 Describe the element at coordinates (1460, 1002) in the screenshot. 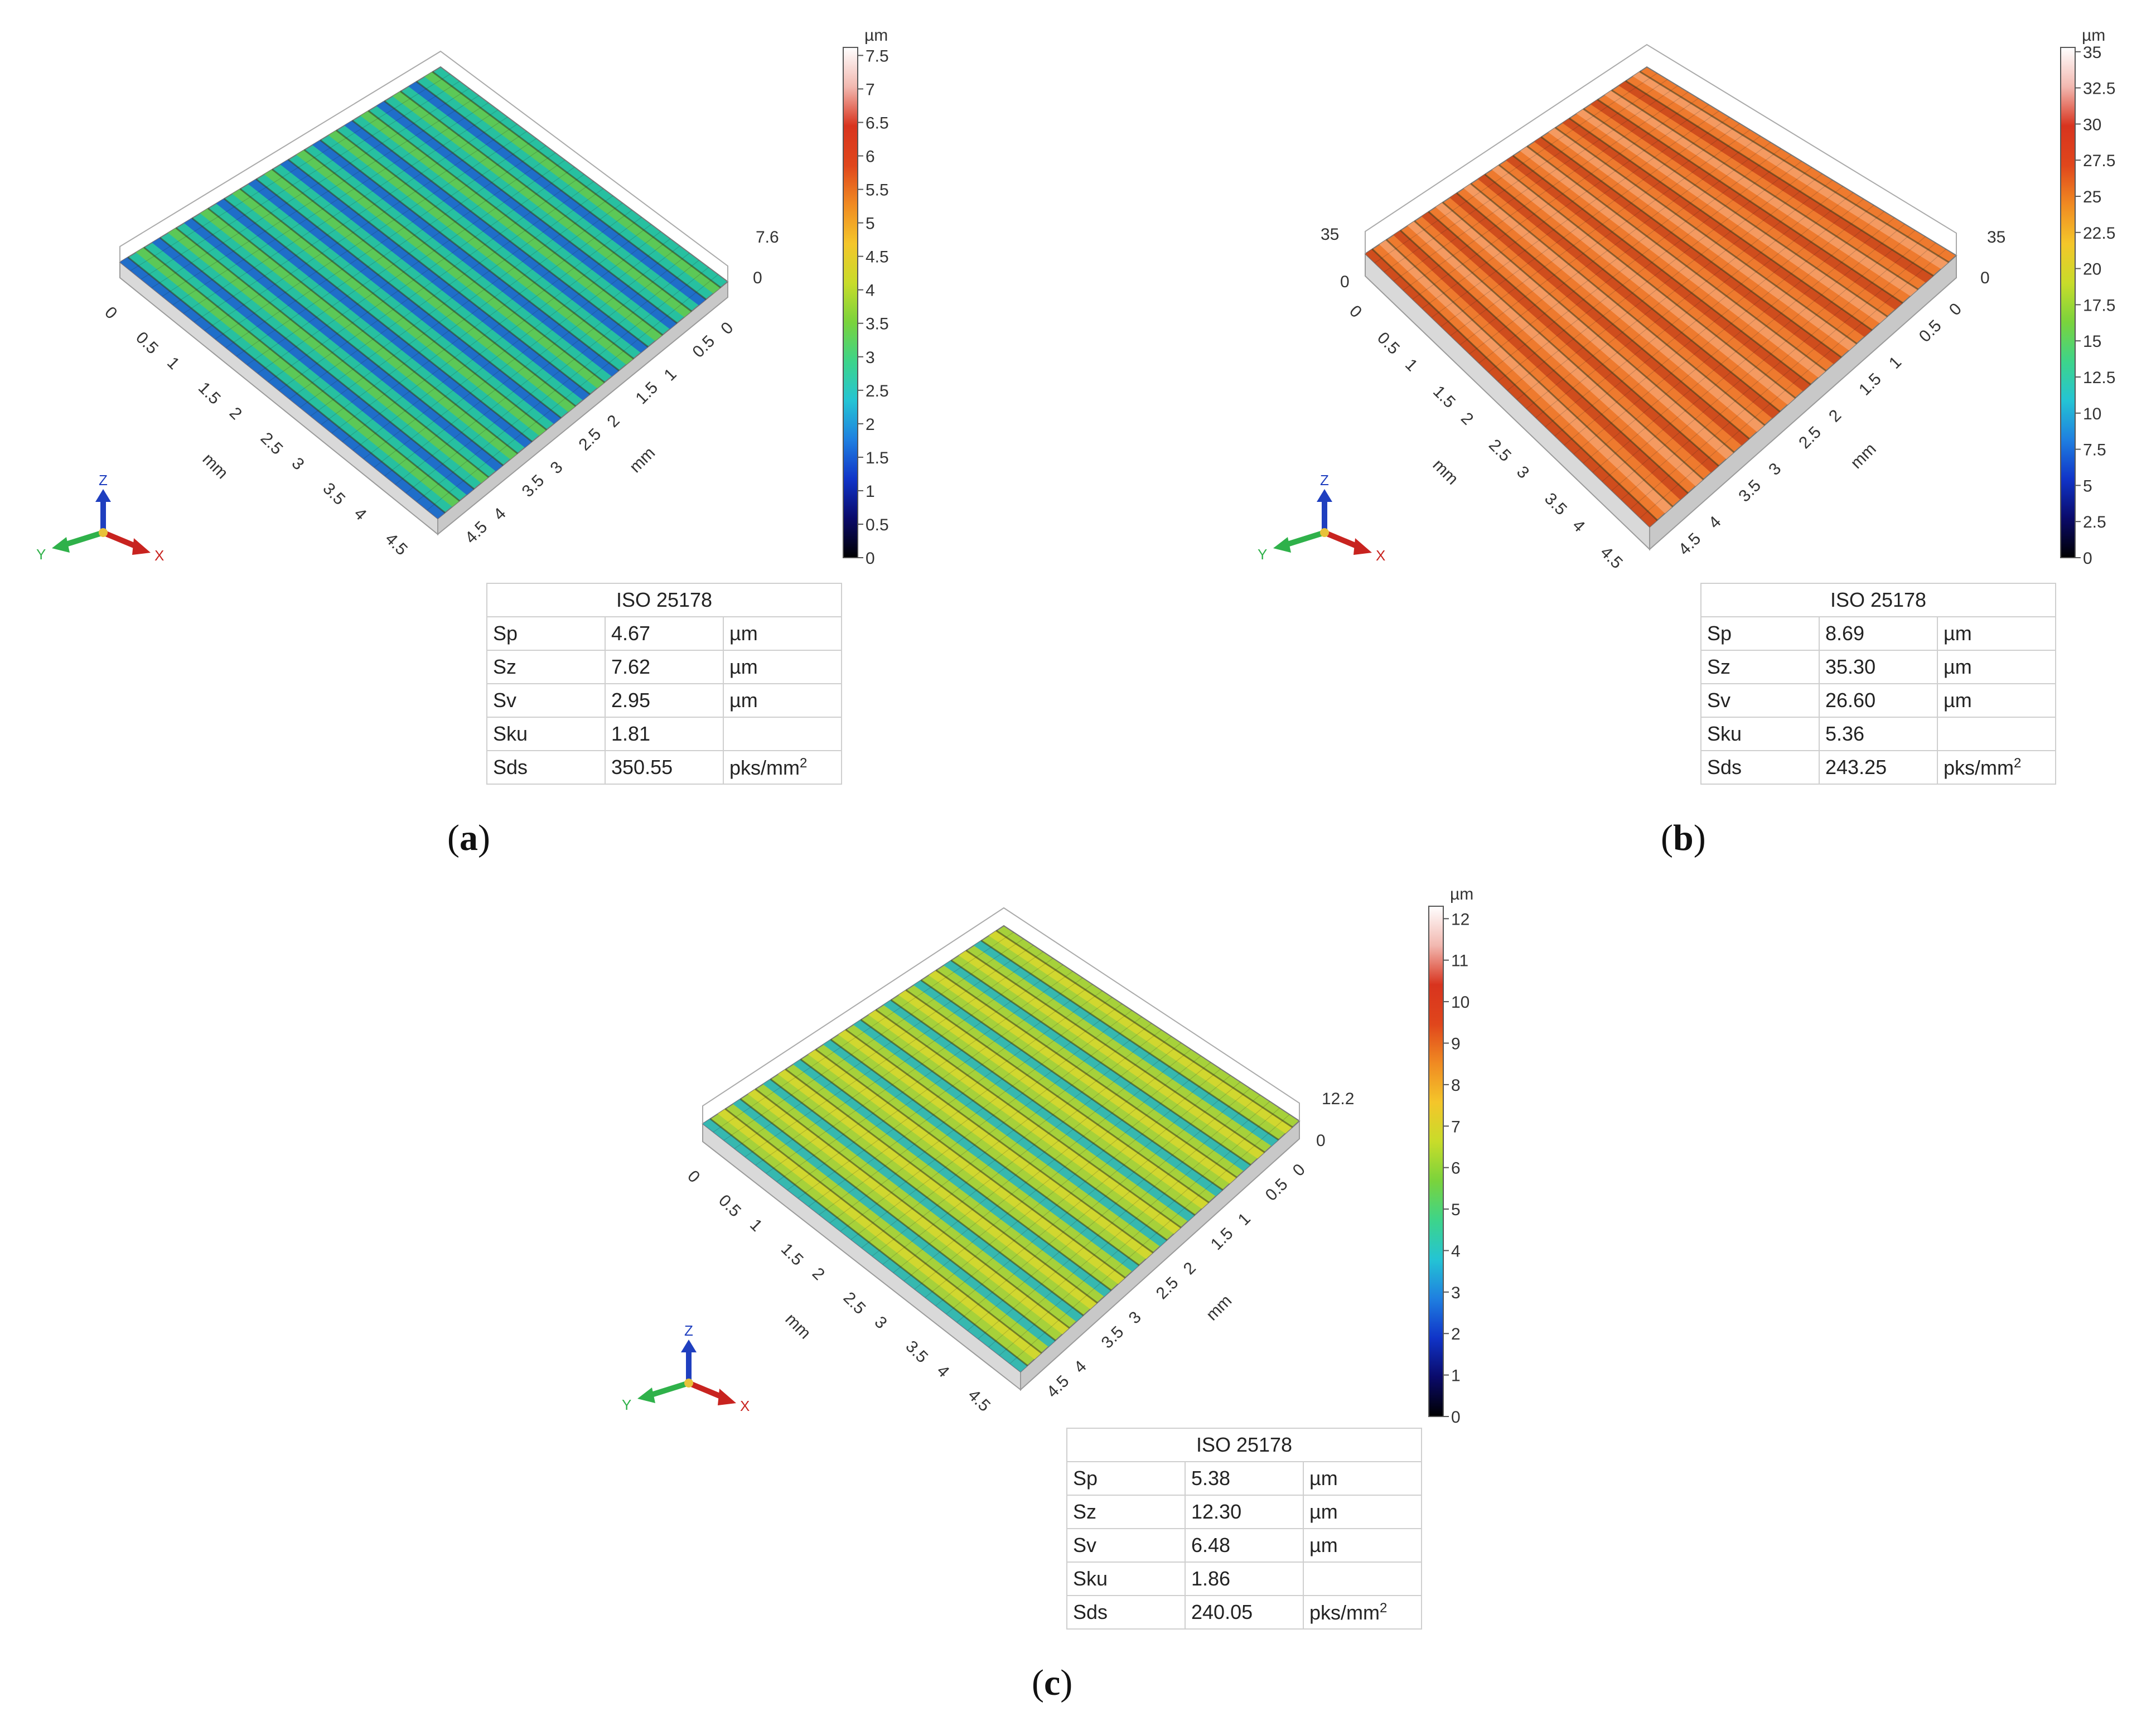

I see `colorbar-tick-label: 10` at that location.